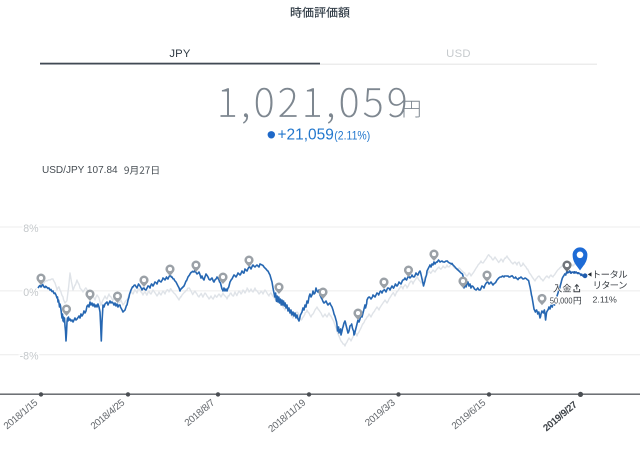  I want to click on svg-text: 0%, so click(31, 293).